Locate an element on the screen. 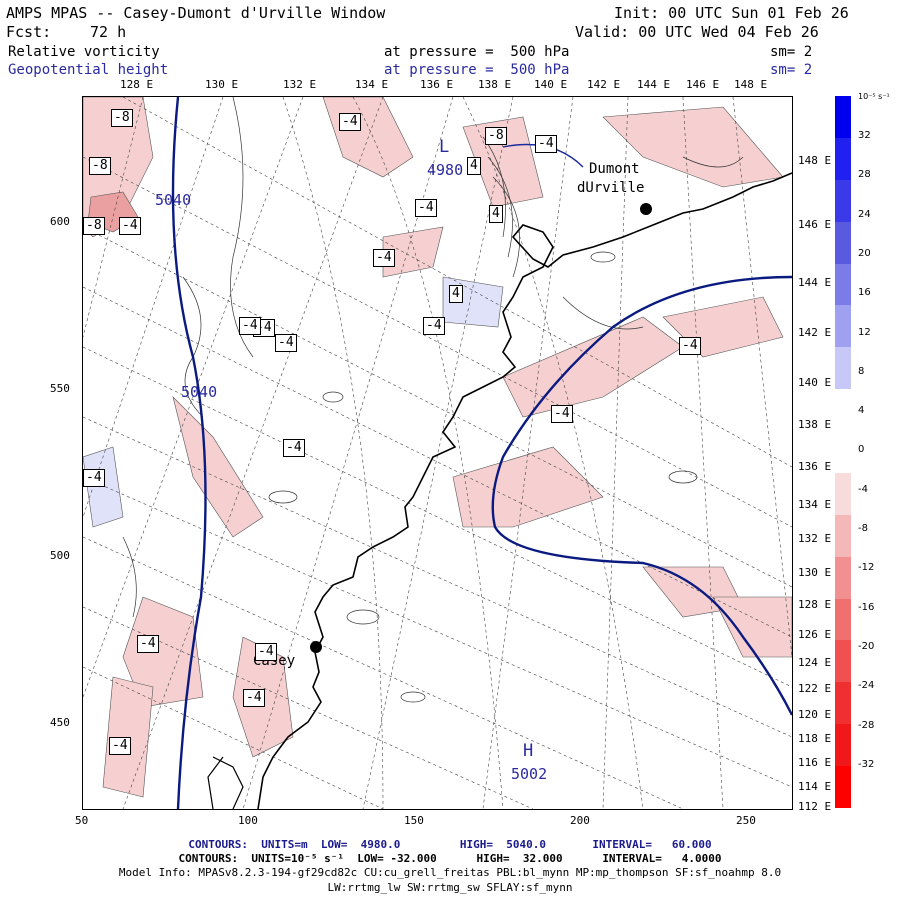 The width and height of the screenshot is (900, 900). colorbar-tick: 28 is located at coordinates (864, 175).